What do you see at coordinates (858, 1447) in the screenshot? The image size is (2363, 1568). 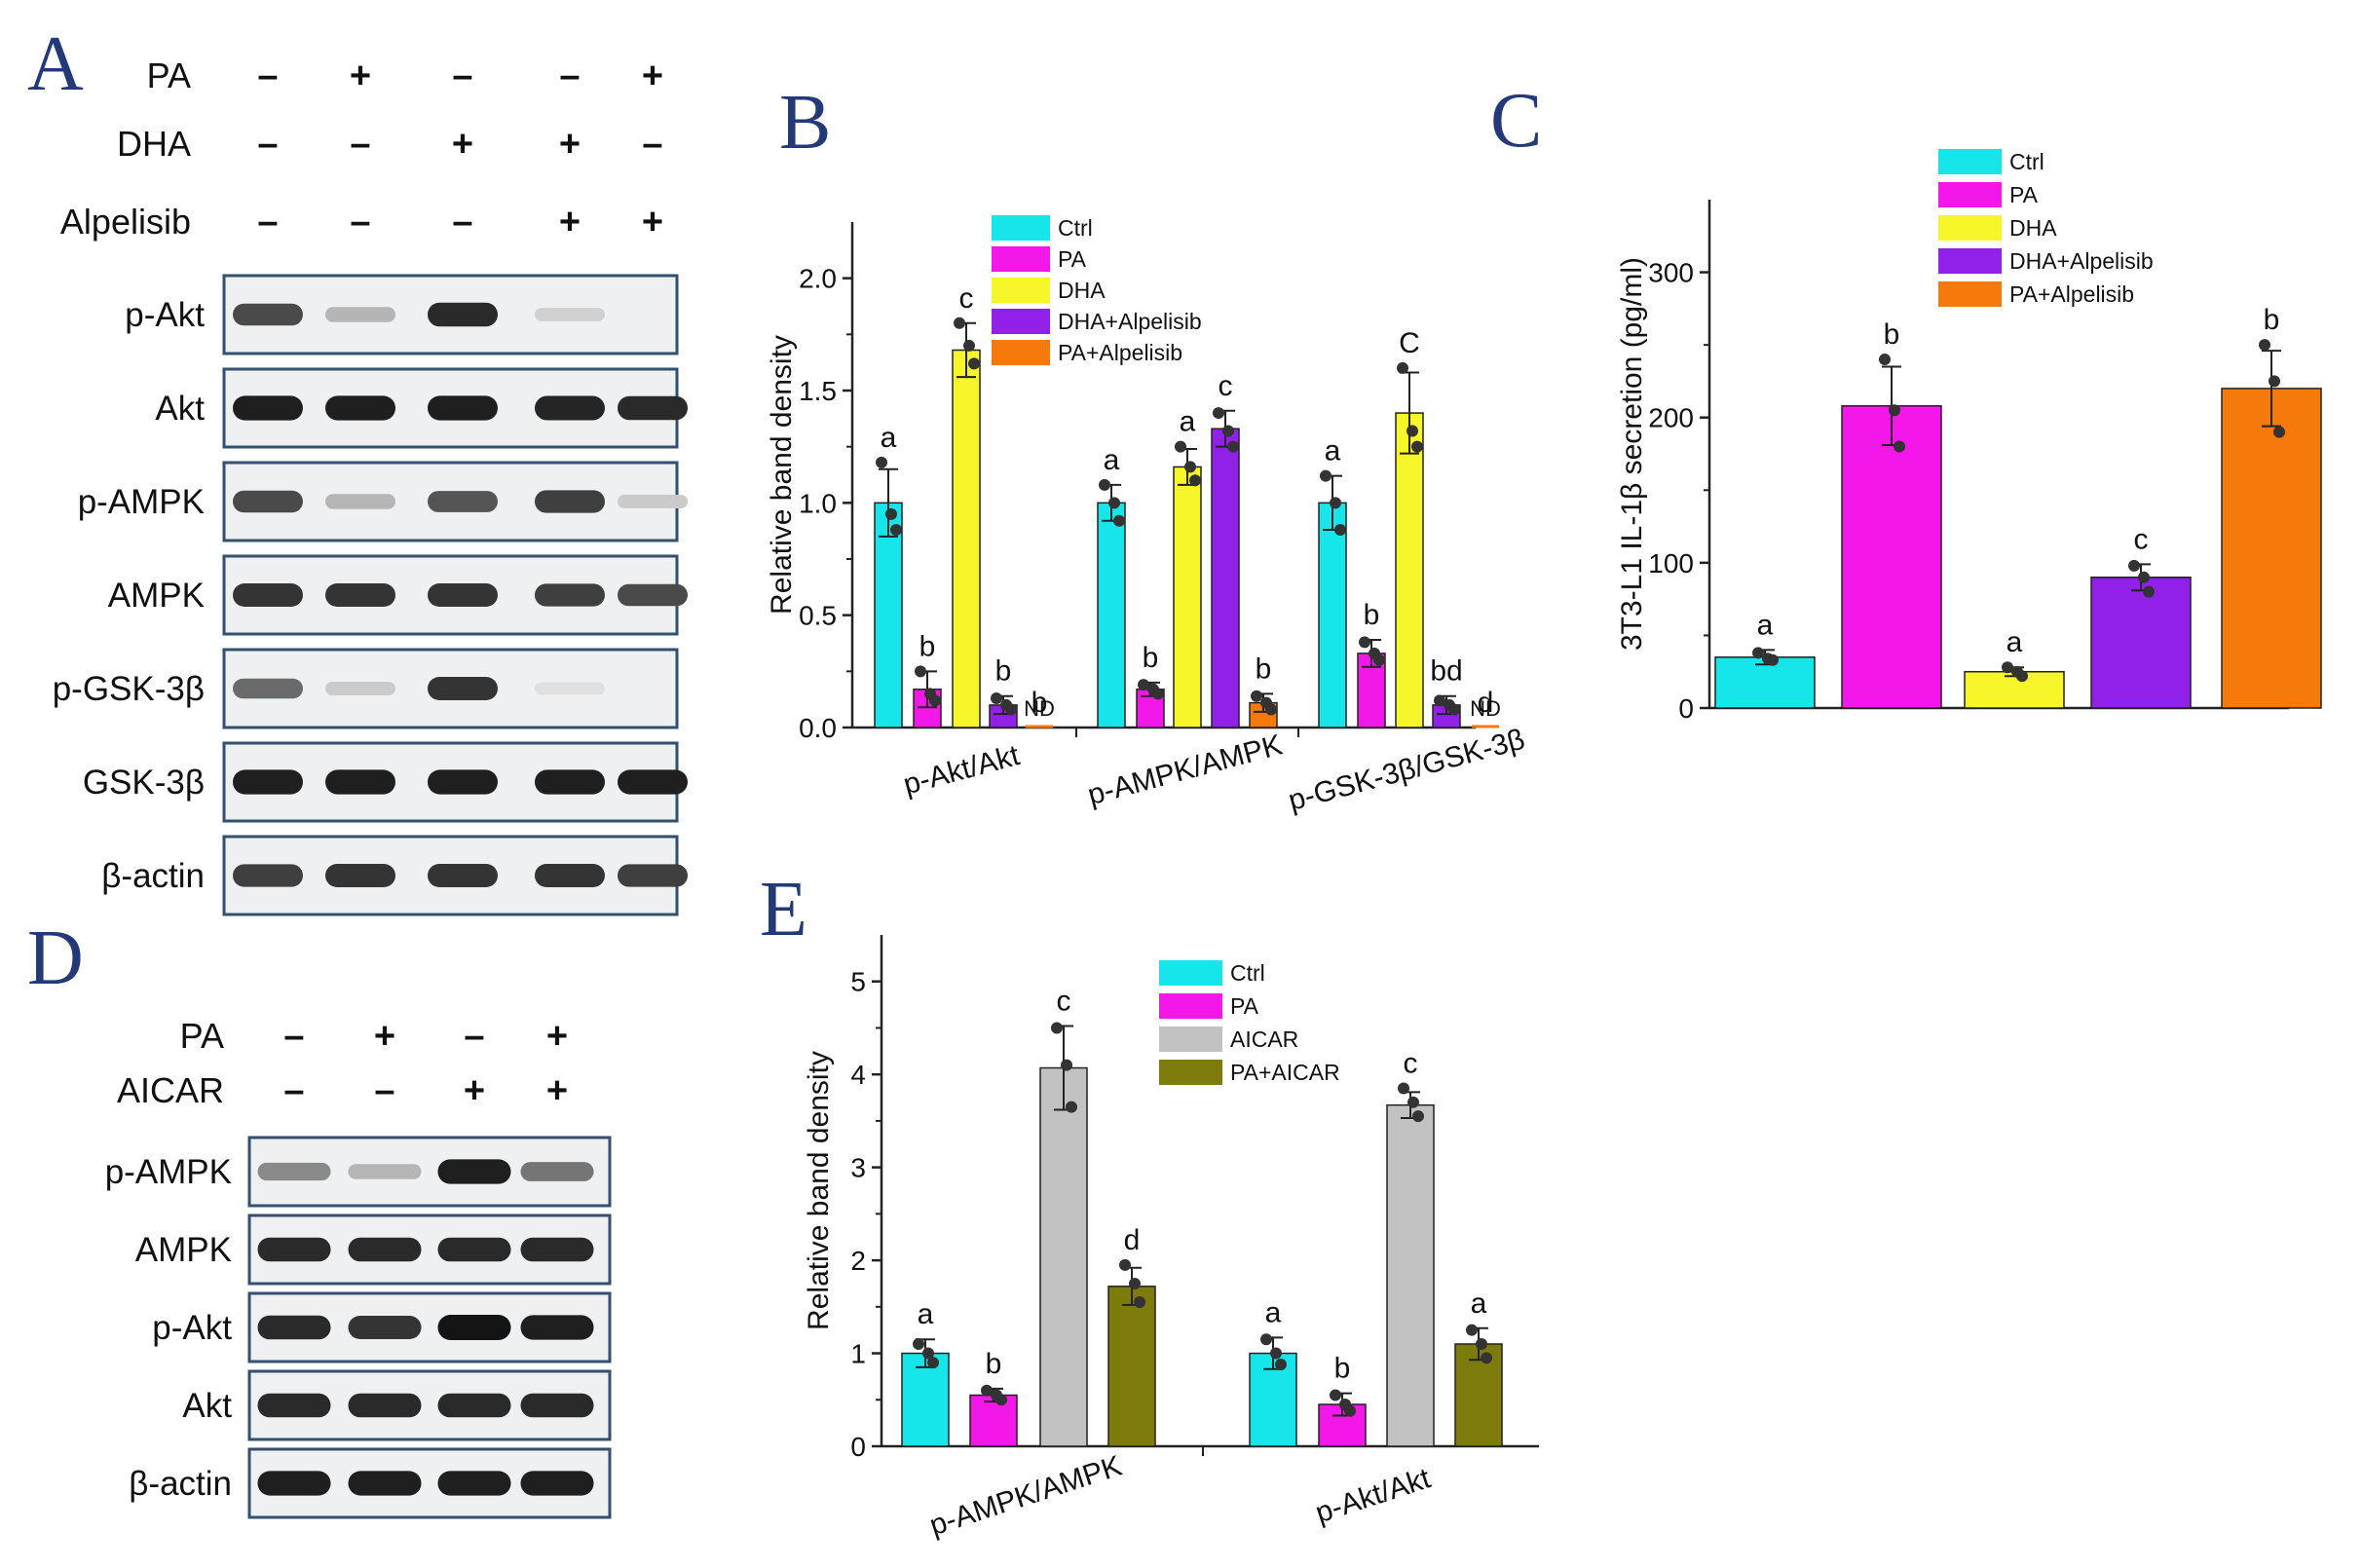 I see `y-tick-label-e-0: 0` at bounding box center [858, 1447].